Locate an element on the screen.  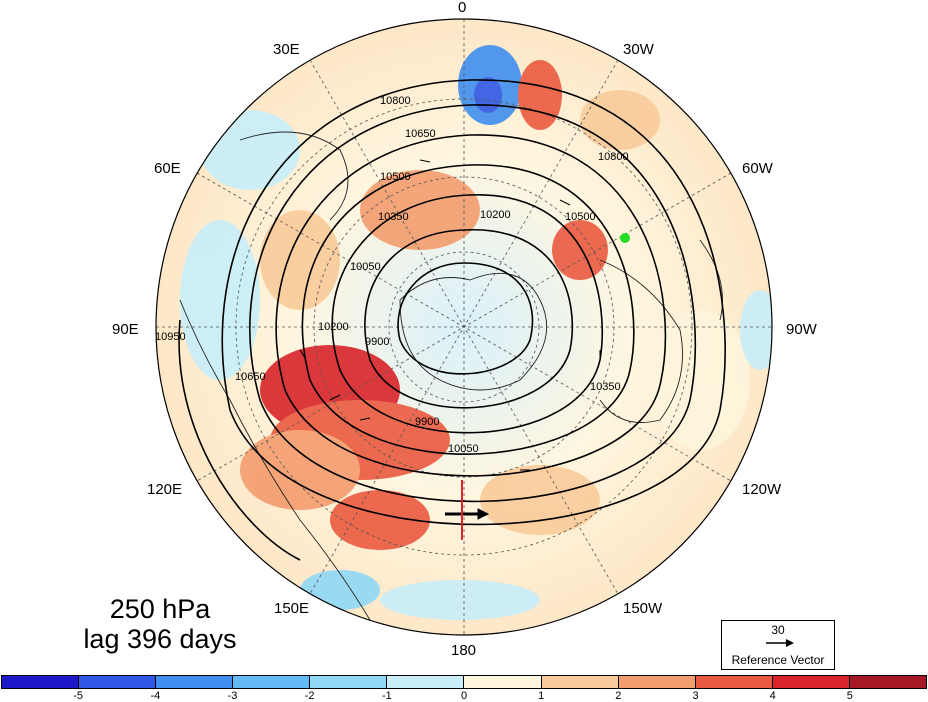
reference-vector-value: 30 is located at coordinates (778, 630).